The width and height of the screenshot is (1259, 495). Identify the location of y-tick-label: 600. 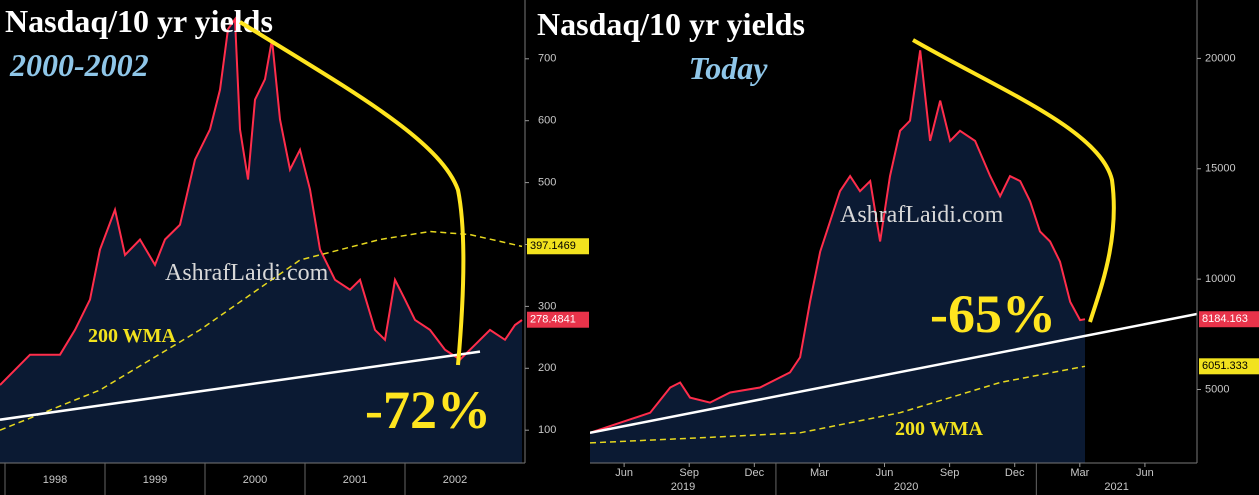
(547, 121).